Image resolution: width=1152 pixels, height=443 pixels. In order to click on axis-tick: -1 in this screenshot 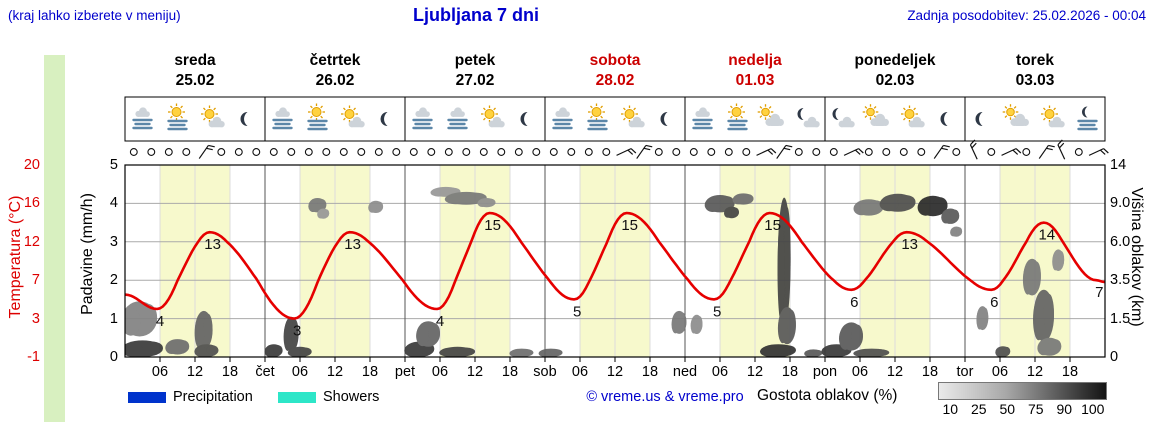, I will do `click(33, 357)`.